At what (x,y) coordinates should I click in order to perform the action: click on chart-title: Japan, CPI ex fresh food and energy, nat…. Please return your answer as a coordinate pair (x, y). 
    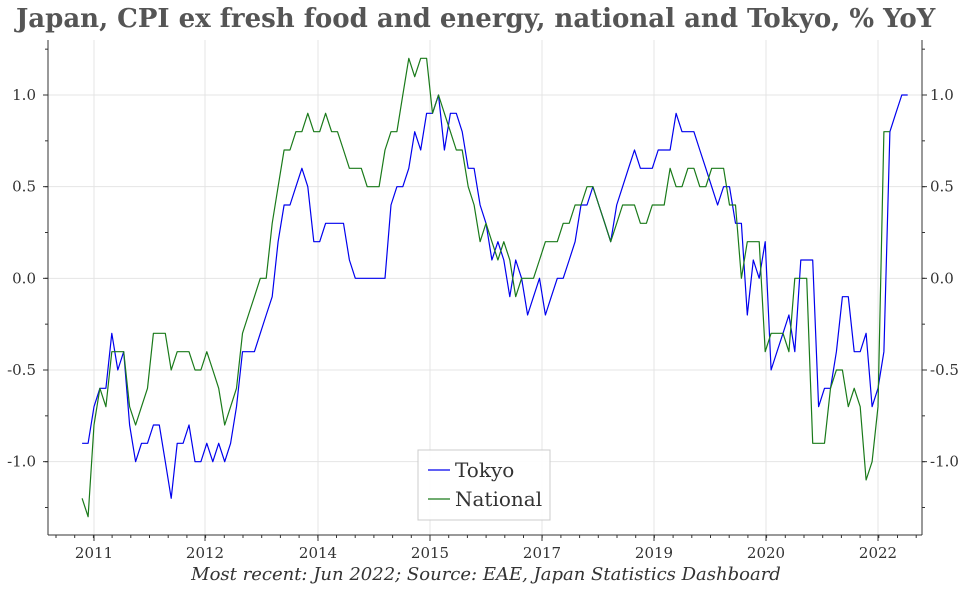
    Looking at the image, I should click on (476, 19).